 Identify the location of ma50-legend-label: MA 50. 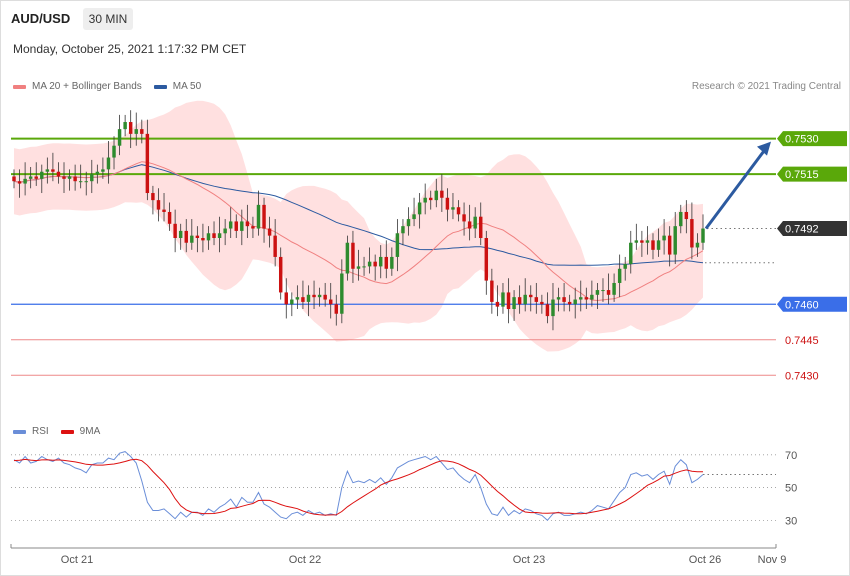
(187, 86).